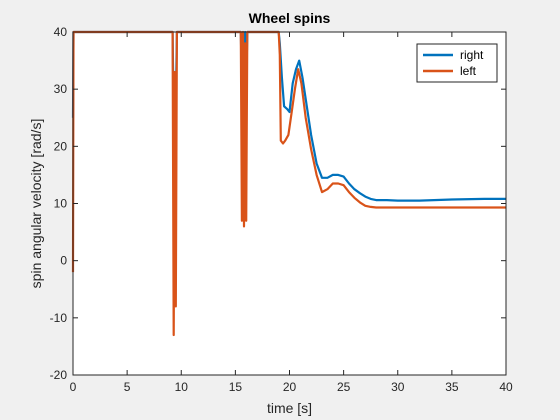  Describe the element at coordinates (452, 387) in the screenshot. I see `x-tick-label: 35` at that location.